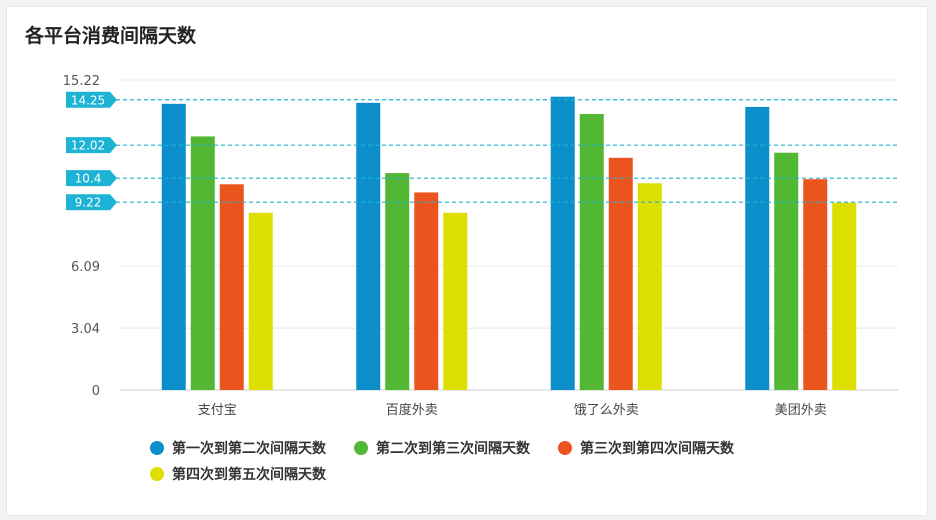 The image size is (936, 520). Describe the element at coordinates (88, 100) in the screenshot. I see `reference-label: 14.25` at that location.